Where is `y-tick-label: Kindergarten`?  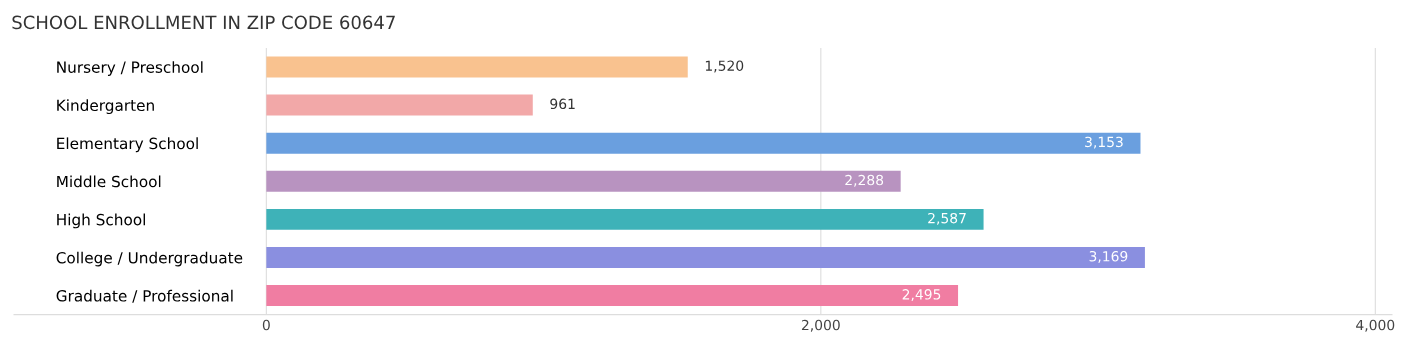
y-tick-label: Kindergarten is located at coordinates (105, 107).